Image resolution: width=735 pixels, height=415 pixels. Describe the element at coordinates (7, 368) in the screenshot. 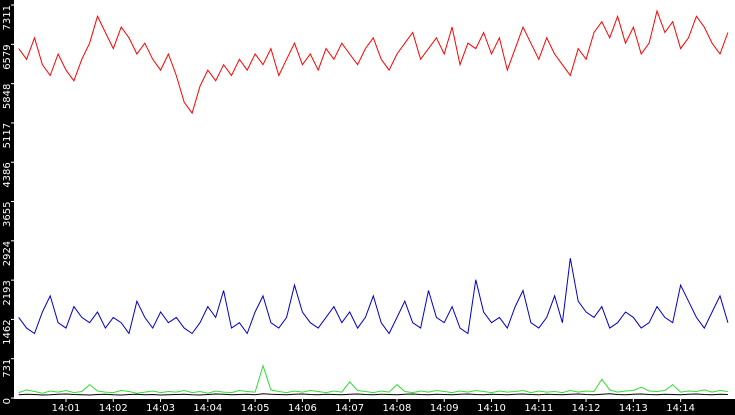

I see `y-tick-label: 731` at that location.